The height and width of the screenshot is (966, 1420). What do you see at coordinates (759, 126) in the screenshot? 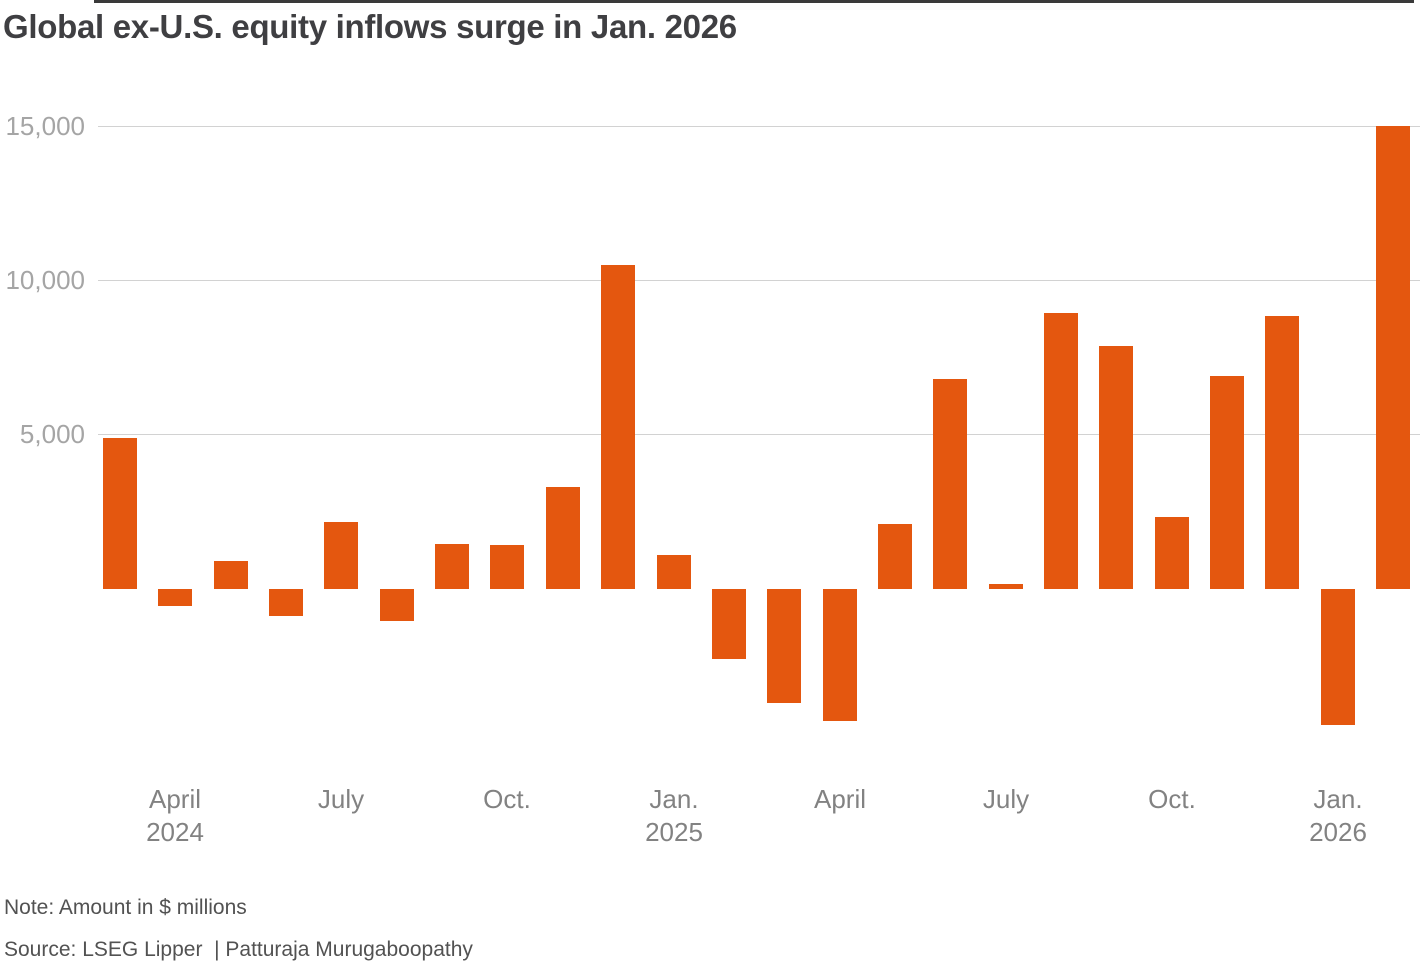
I see `gridline-15,000` at bounding box center [759, 126].